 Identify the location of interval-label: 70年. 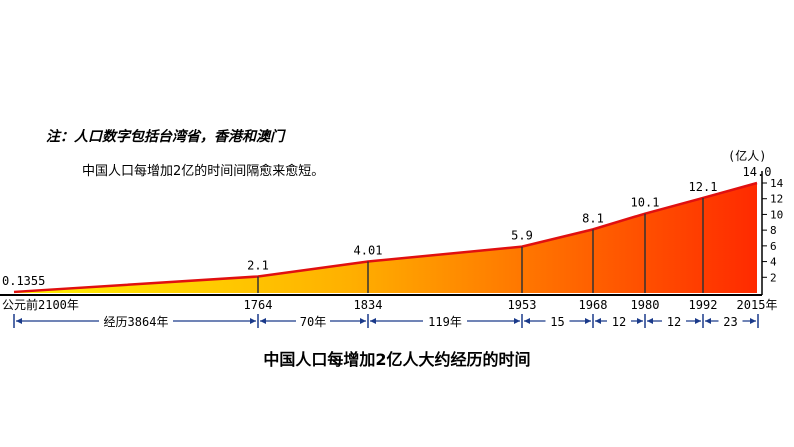
(313, 322).